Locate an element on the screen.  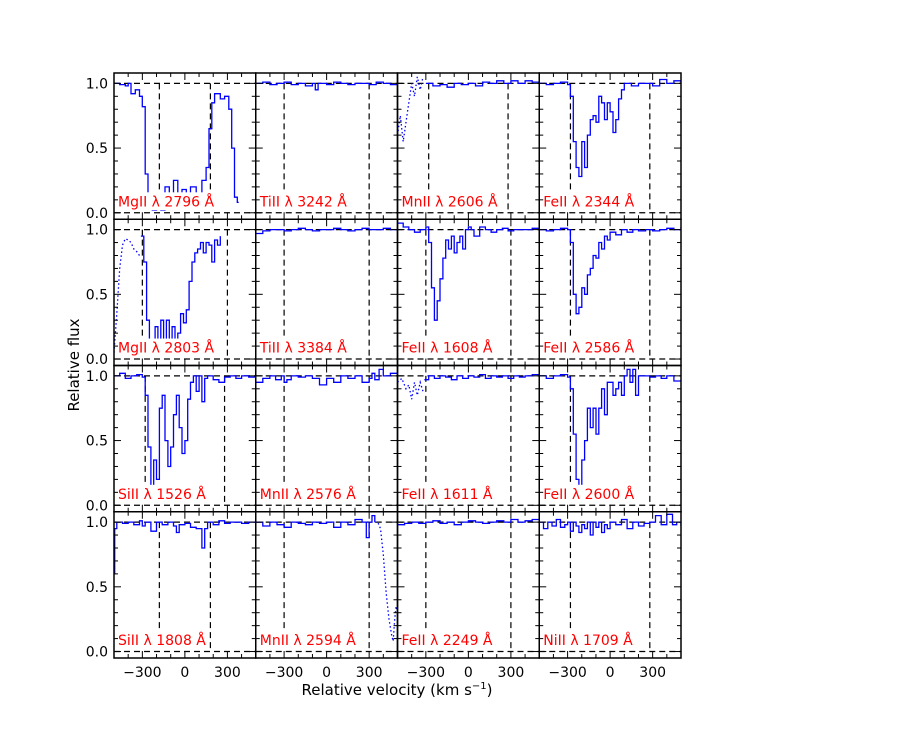
panel-label: MgII λ 2803 Å is located at coordinates (166, 348).